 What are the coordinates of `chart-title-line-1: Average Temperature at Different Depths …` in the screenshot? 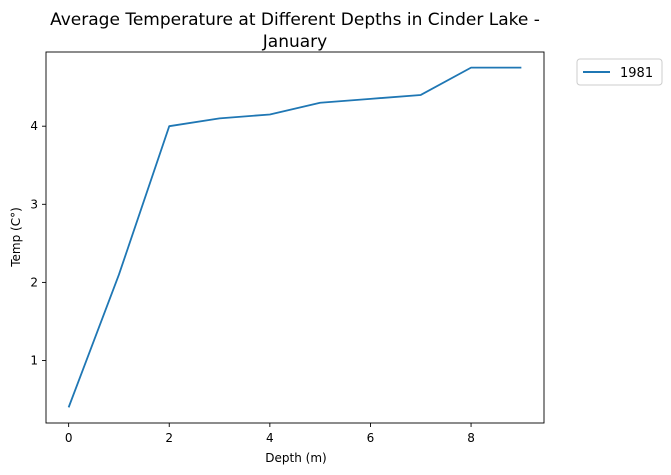 It's located at (295, 20).